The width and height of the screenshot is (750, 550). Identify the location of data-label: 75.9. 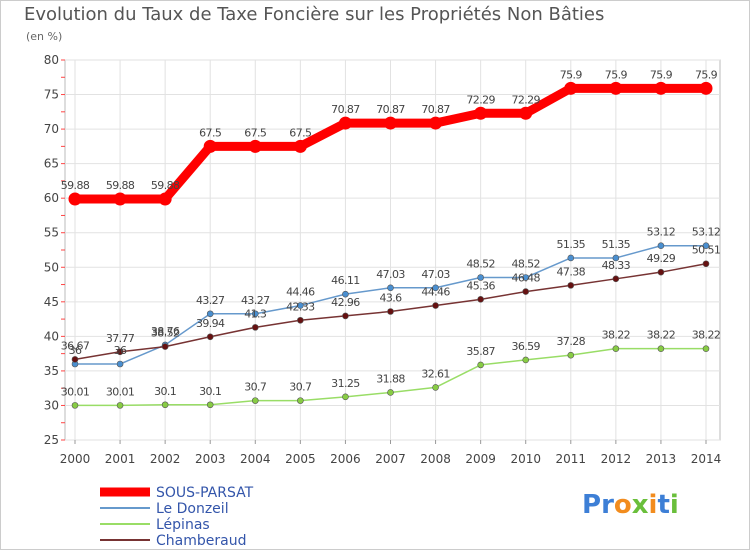
(706, 74).